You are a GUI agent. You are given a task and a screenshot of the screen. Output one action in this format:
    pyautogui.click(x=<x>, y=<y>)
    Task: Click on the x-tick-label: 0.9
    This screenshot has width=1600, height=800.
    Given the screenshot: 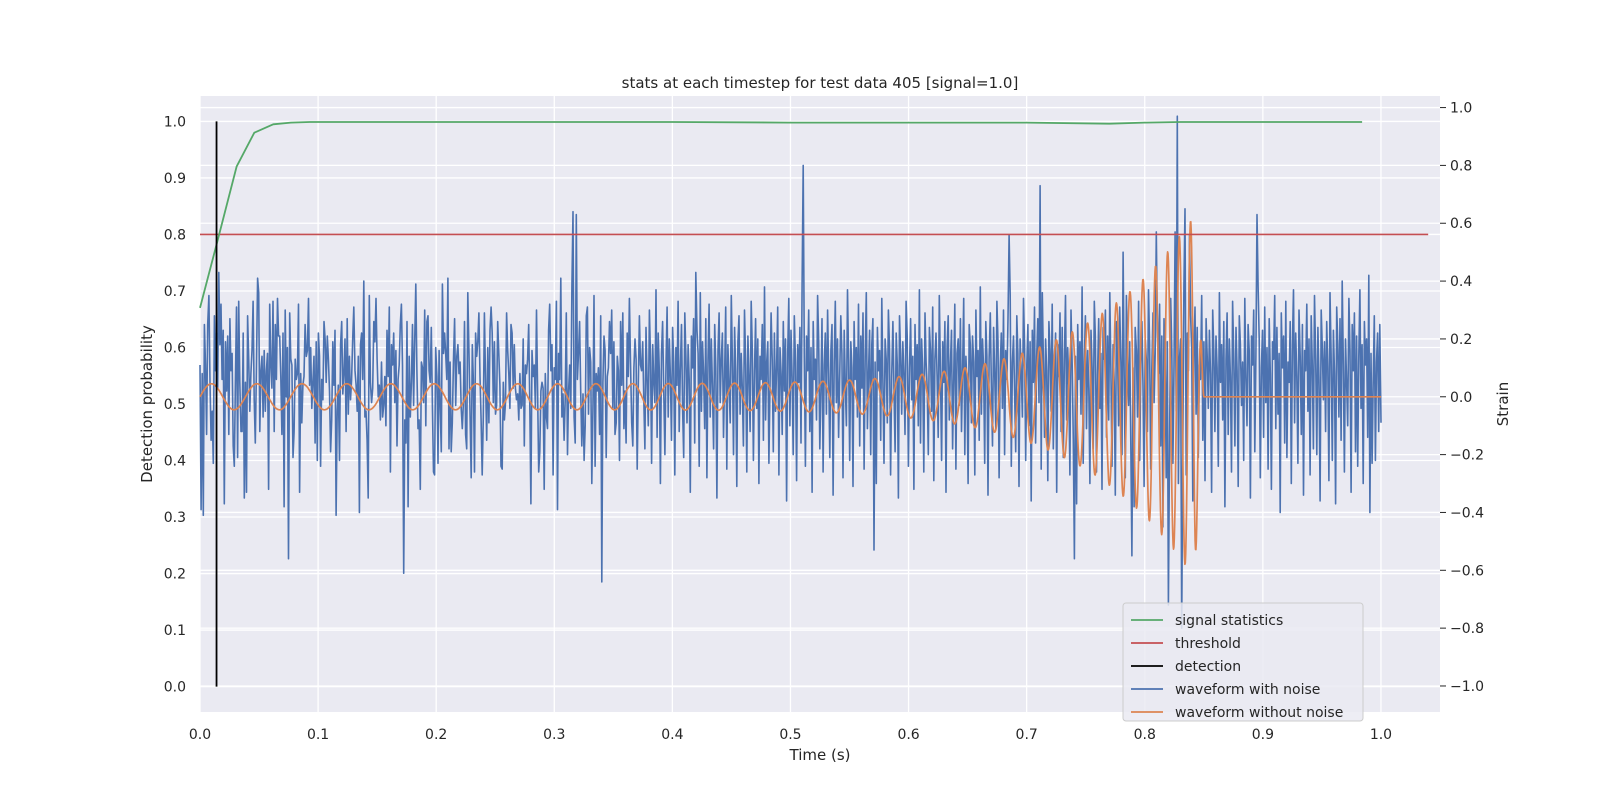 What is the action you would take?
    pyautogui.click(x=1263, y=735)
    